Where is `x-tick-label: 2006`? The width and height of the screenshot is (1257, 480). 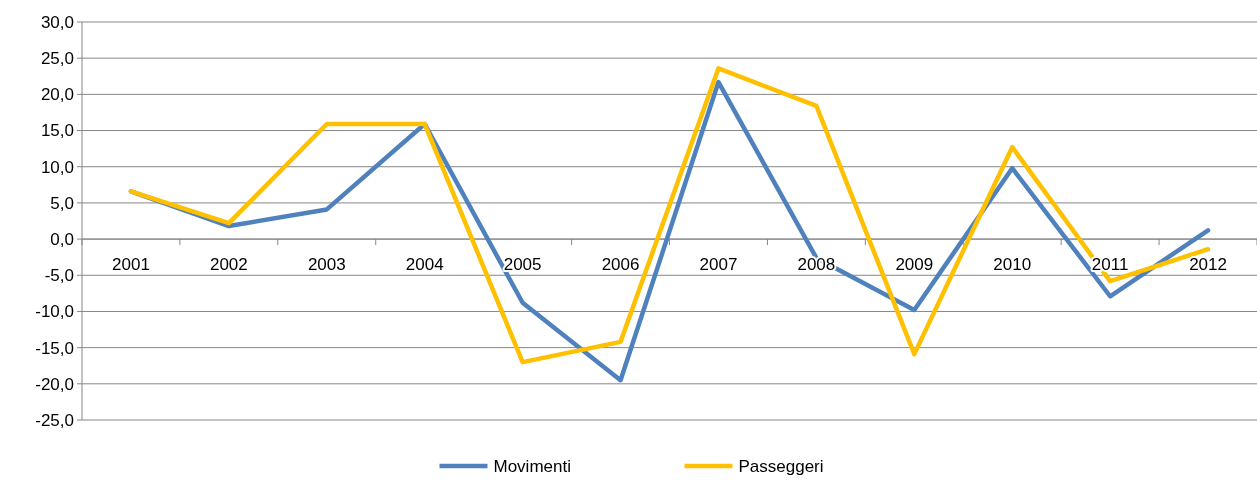
x-tick-label: 2006 is located at coordinates (620, 265).